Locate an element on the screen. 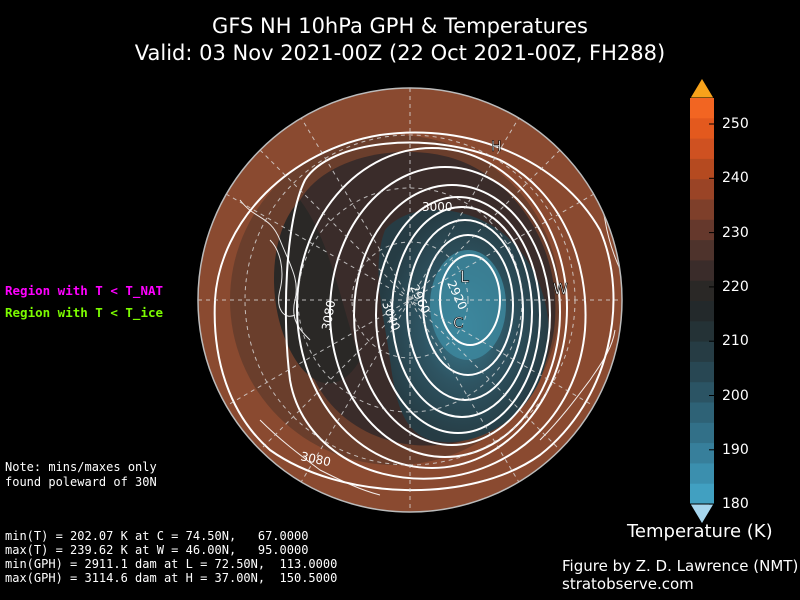 This screenshot has height=600, width=800. title-line-1: GFS NH 10hPa GPH & Temperatures is located at coordinates (400, 26).